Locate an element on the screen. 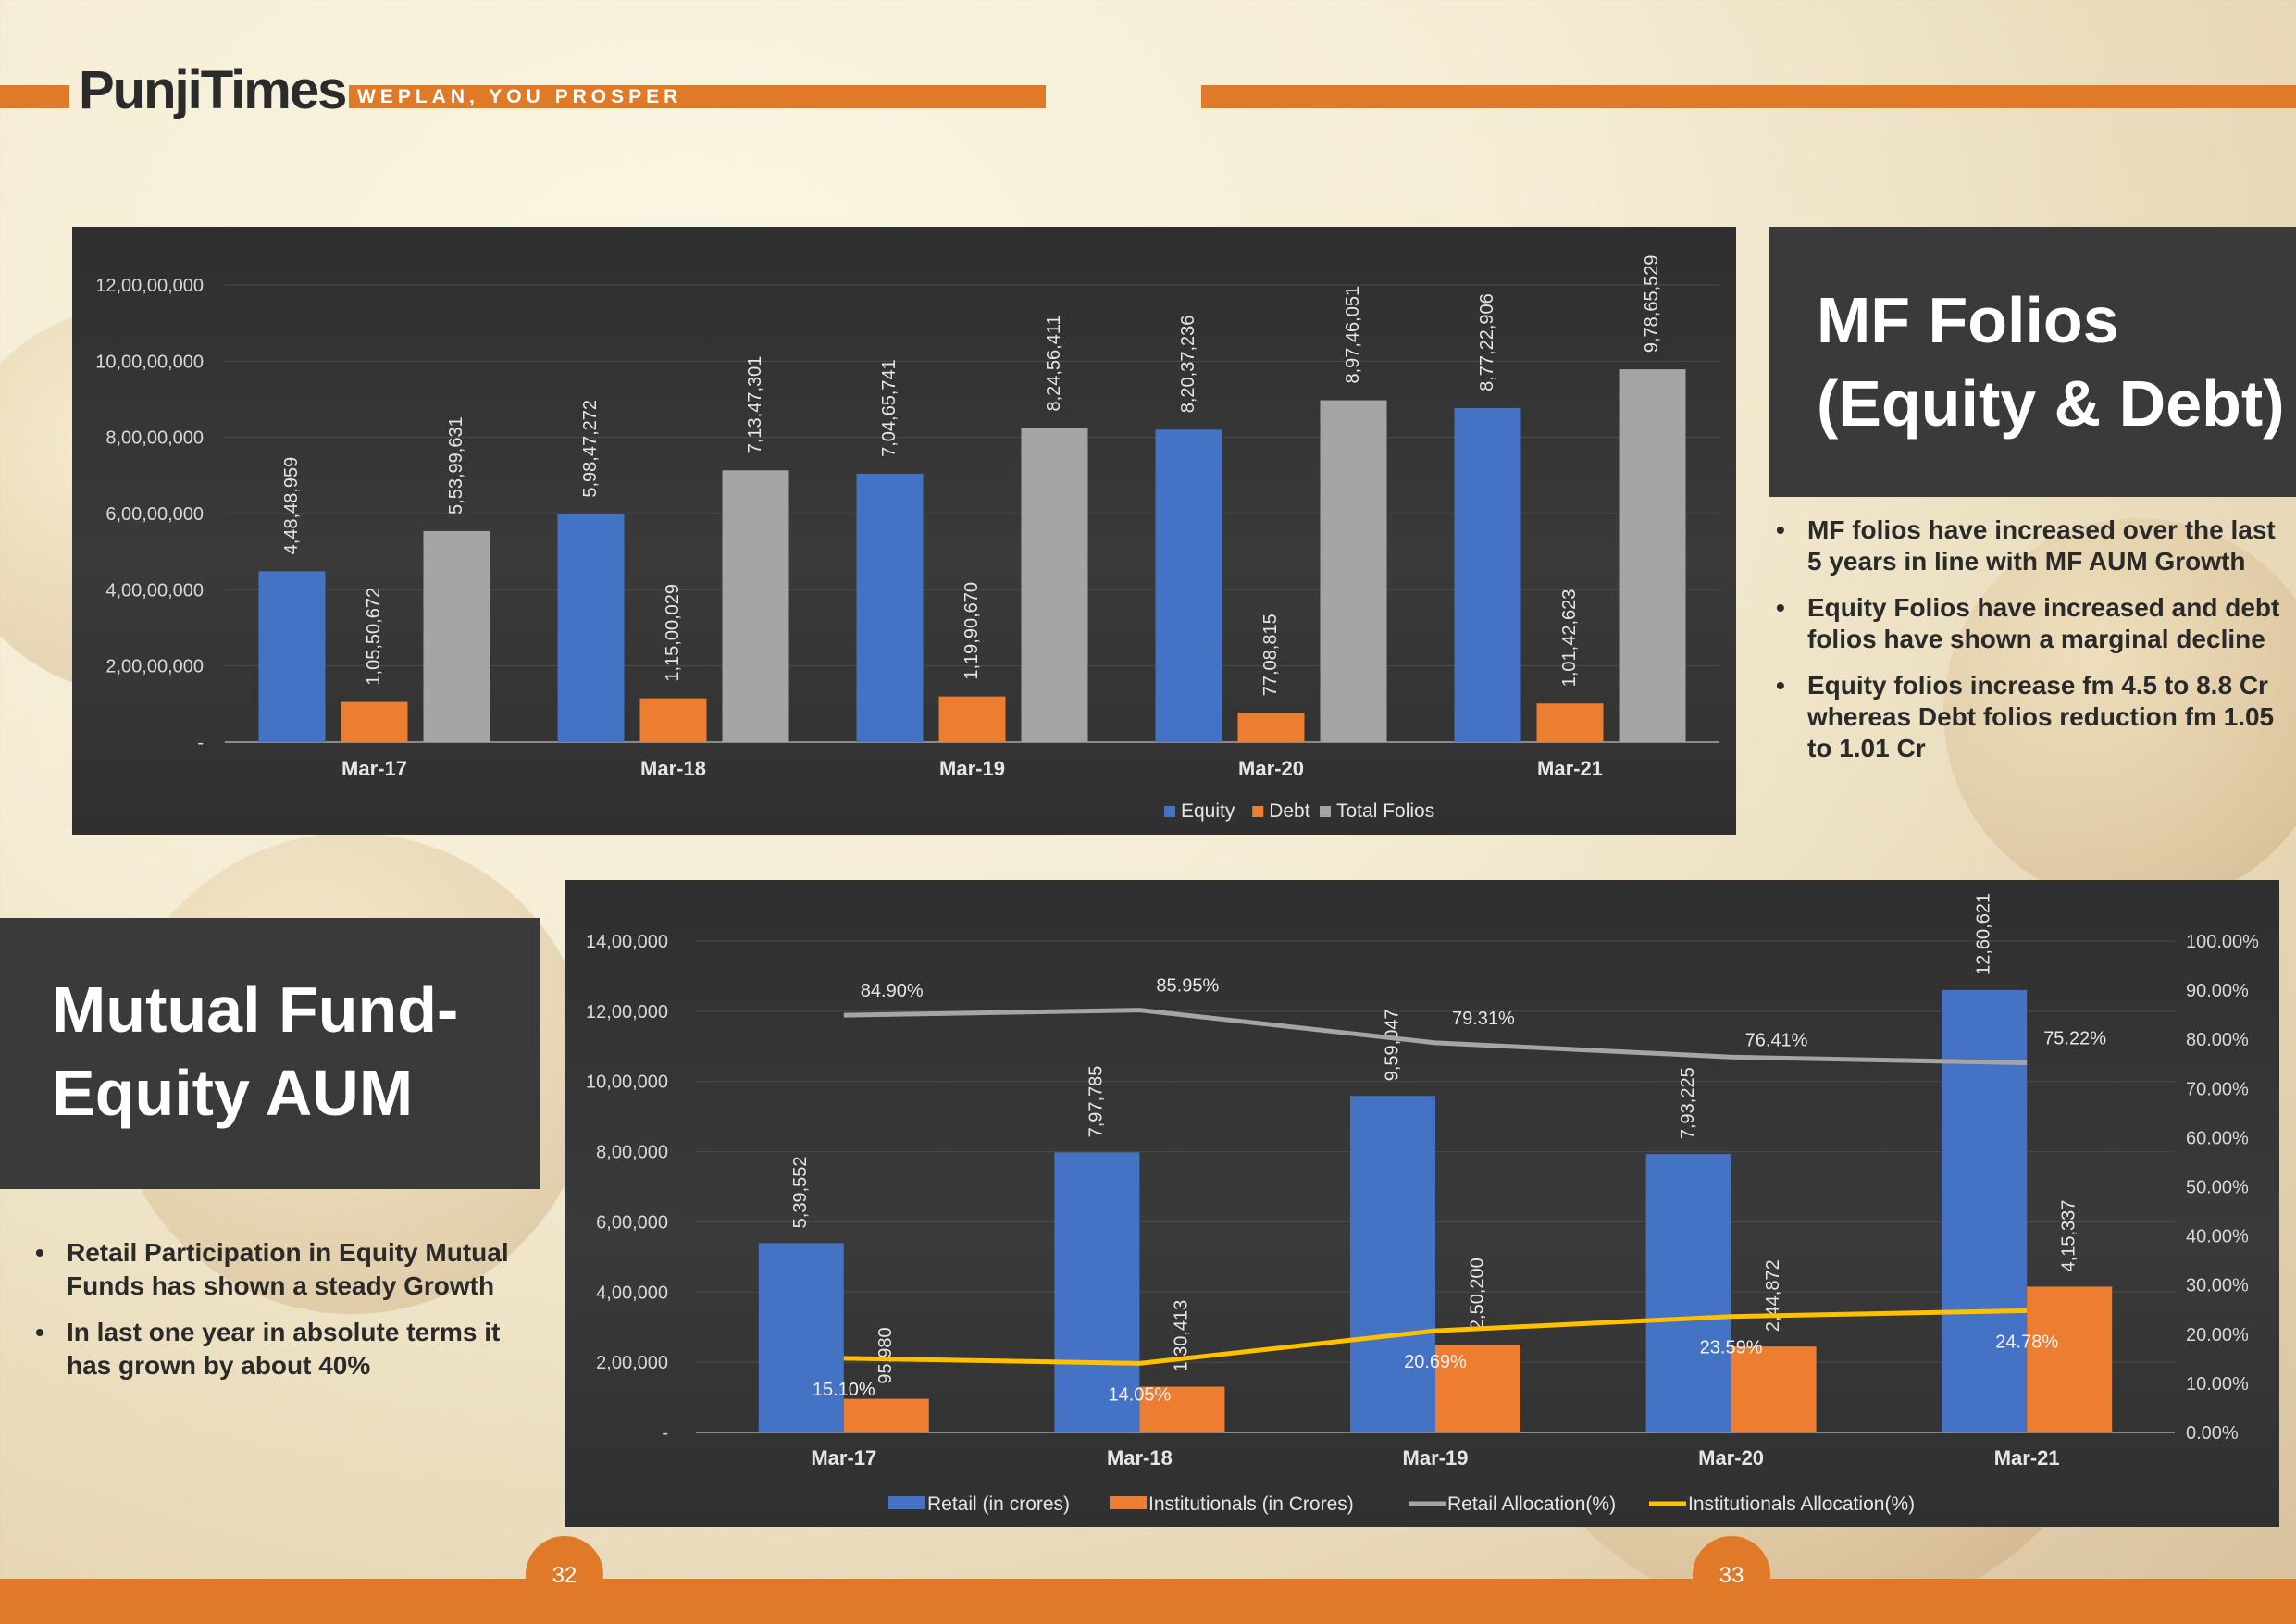  y-tick-label: 8,00,00,000 is located at coordinates (155, 438).